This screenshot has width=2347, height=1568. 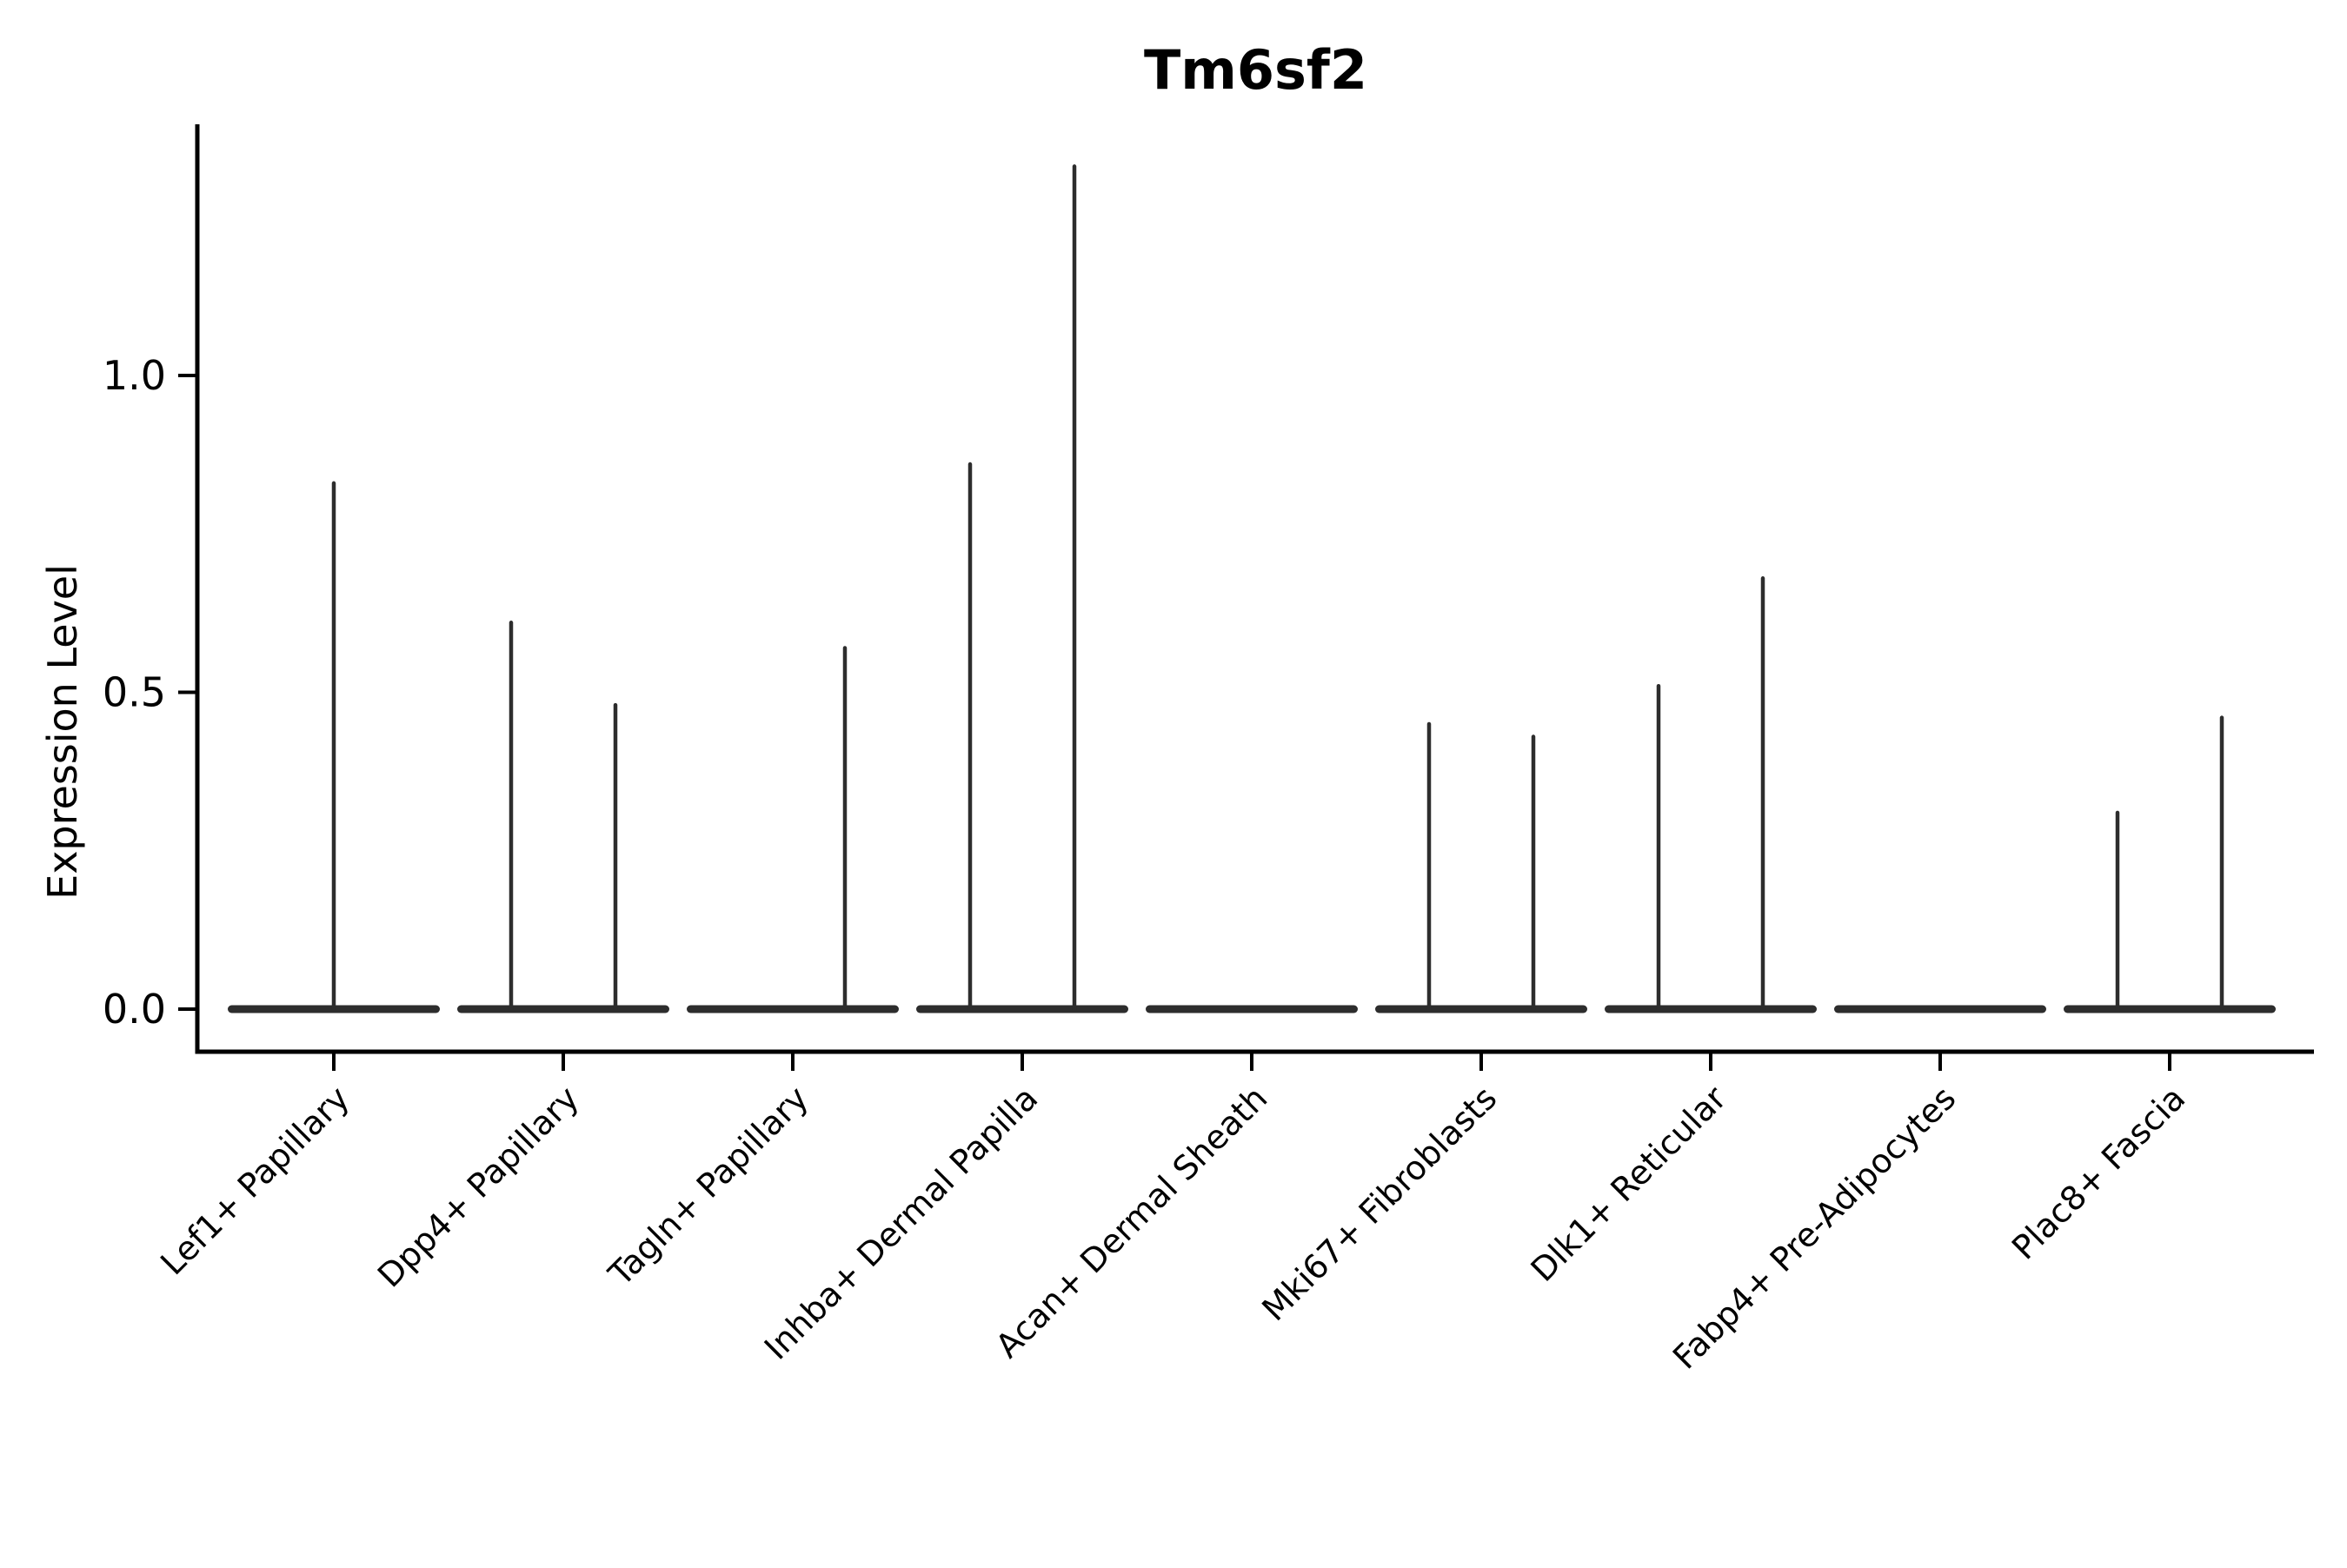 What do you see at coordinates (1131, 1222) in the screenshot?
I see `x-tick-label: Acan+ Dermal Sheath` at bounding box center [1131, 1222].